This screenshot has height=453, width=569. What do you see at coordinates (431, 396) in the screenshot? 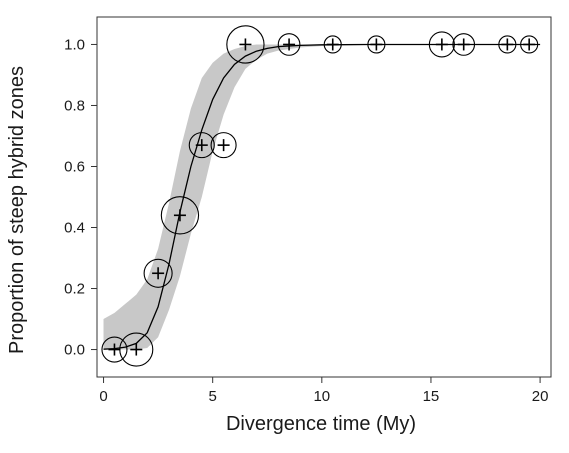
I see `x-tick-label: 15` at bounding box center [431, 396].